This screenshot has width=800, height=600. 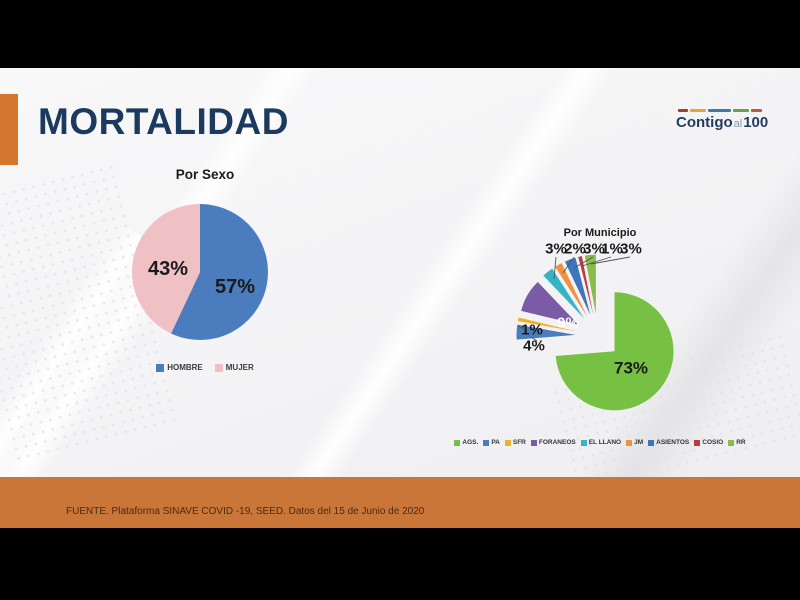 I want to click on legend-item: HOMBRE, so click(x=179, y=367).